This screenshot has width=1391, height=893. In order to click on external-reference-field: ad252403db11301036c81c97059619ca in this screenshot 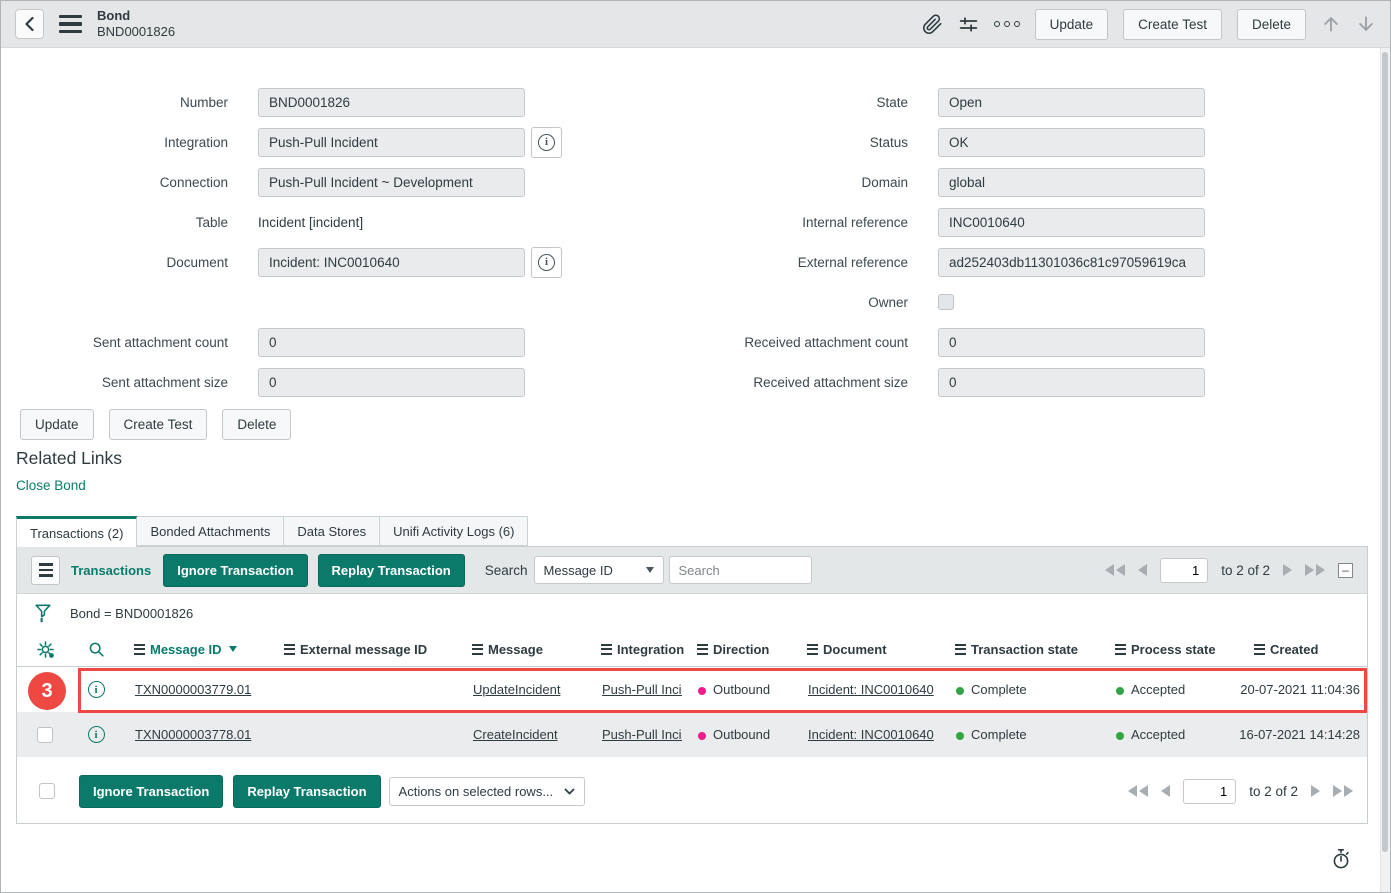, I will do `click(1071, 262)`.